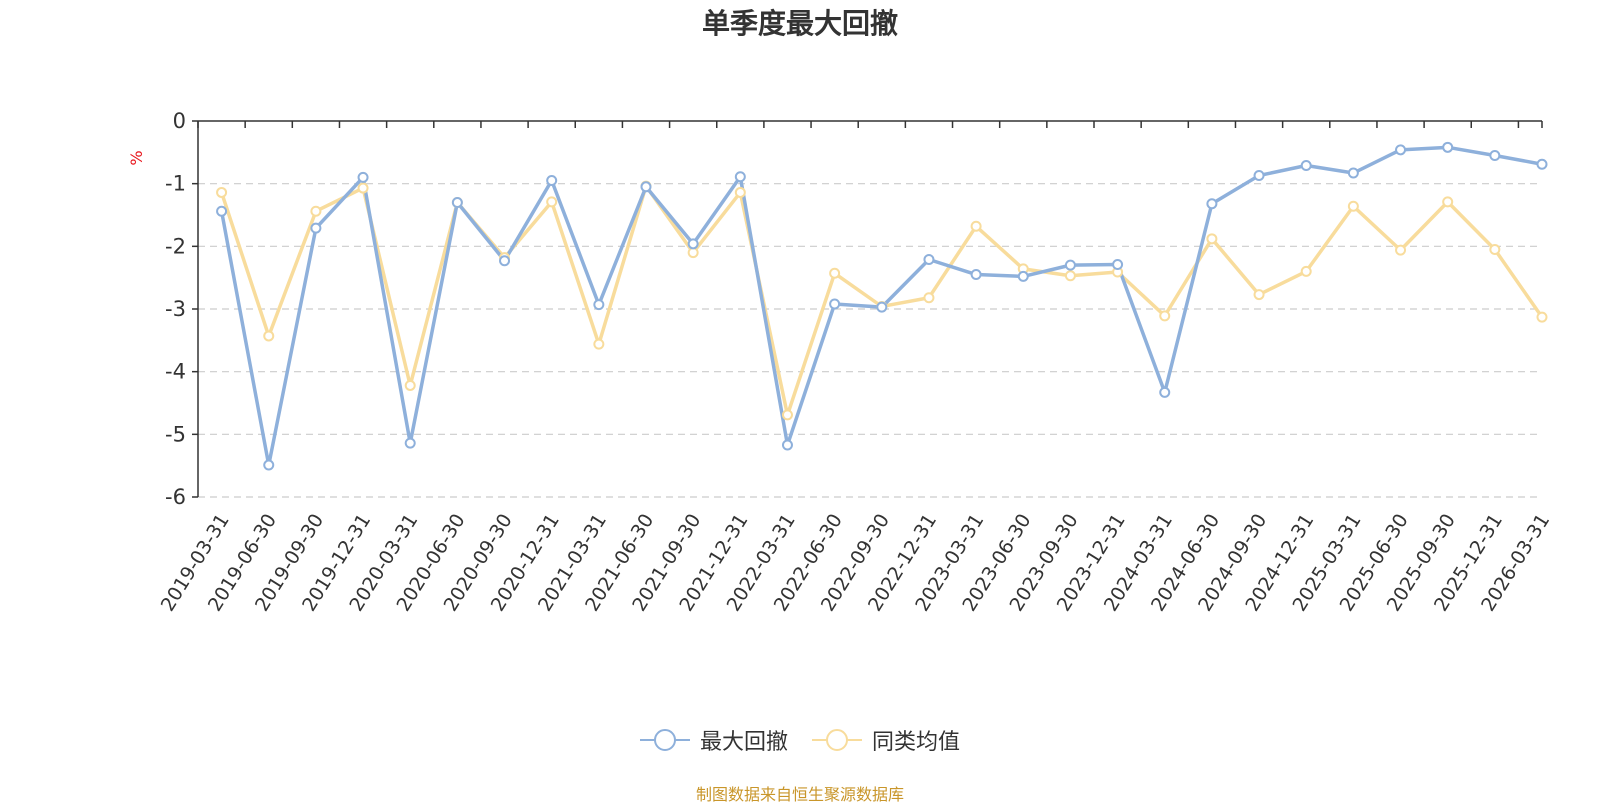 The image size is (1600, 805). What do you see at coordinates (743, 742) in the screenshot?
I see `legend-label: 最大回撤` at bounding box center [743, 742].